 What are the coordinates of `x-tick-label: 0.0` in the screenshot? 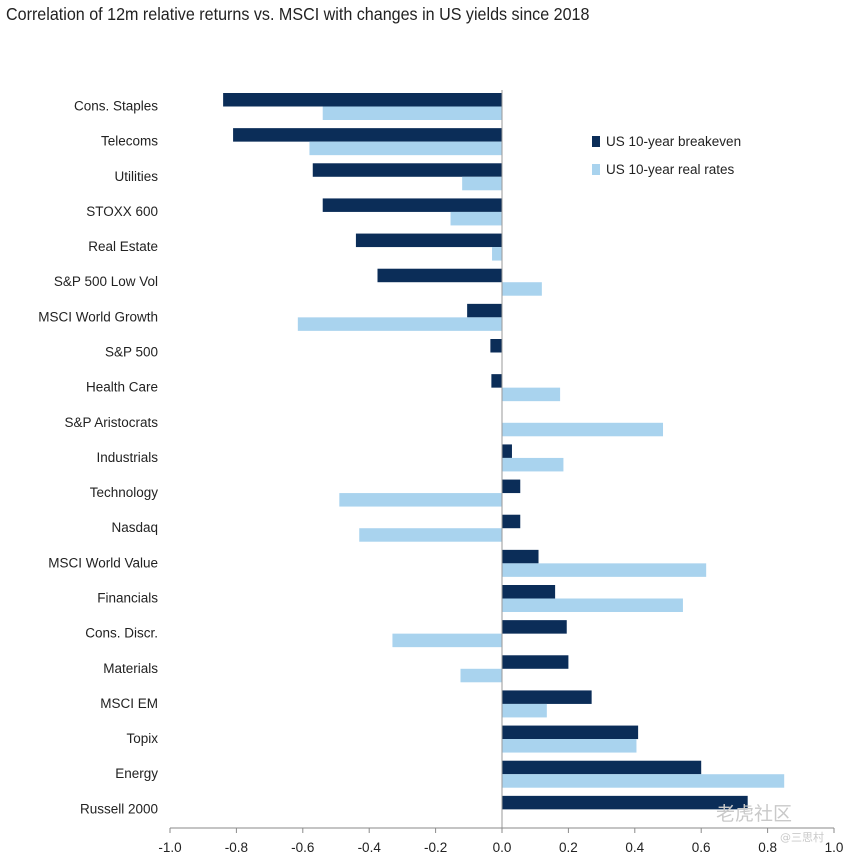 It's located at (502, 847).